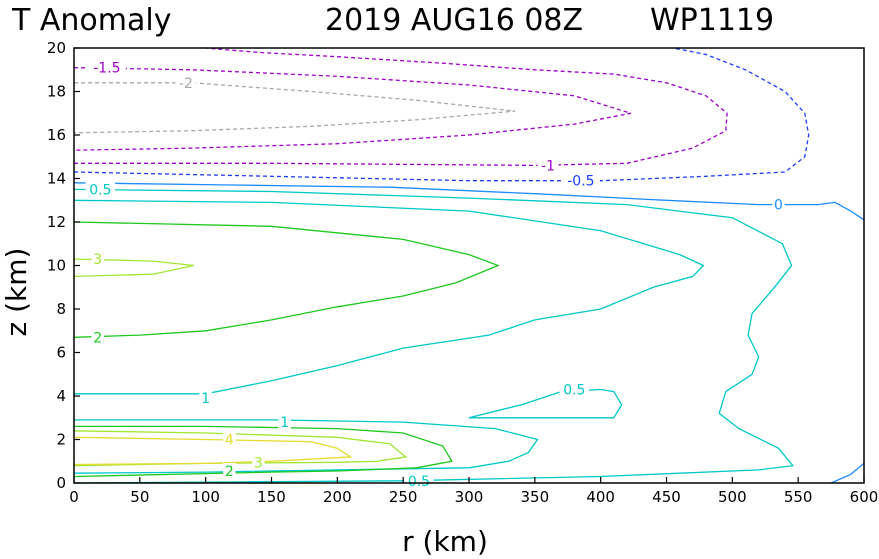 The height and width of the screenshot is (559, 879). I want to click on x-tick-label: 450, so click(666, 497).